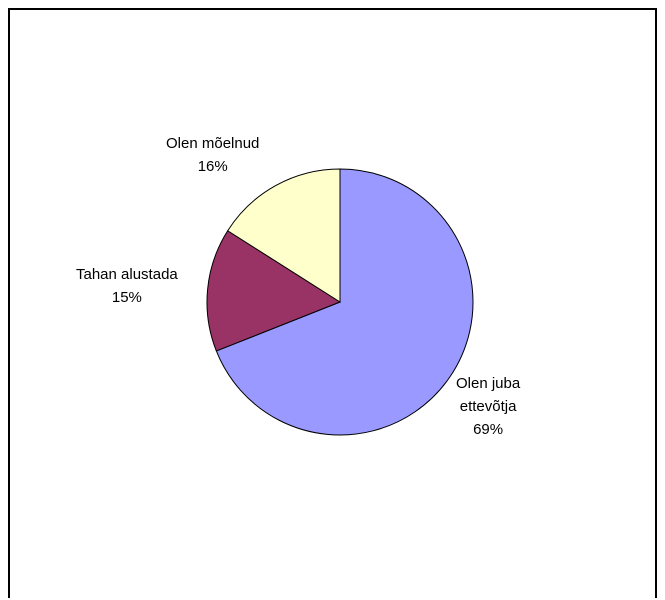 This screenshot has width=665, height=600. Describe the element at coordinates (213, 143) in the screenshot. I see `slice-label-line: Olen mõelnud` at that location.